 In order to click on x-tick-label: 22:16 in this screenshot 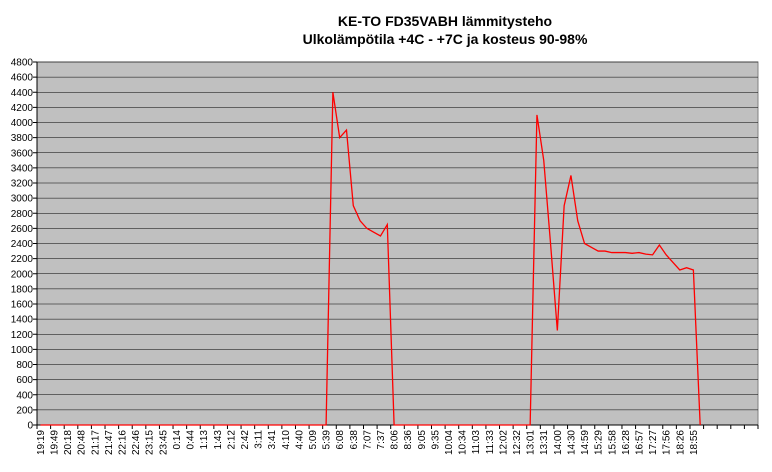, I will do `click(123, 442)`.